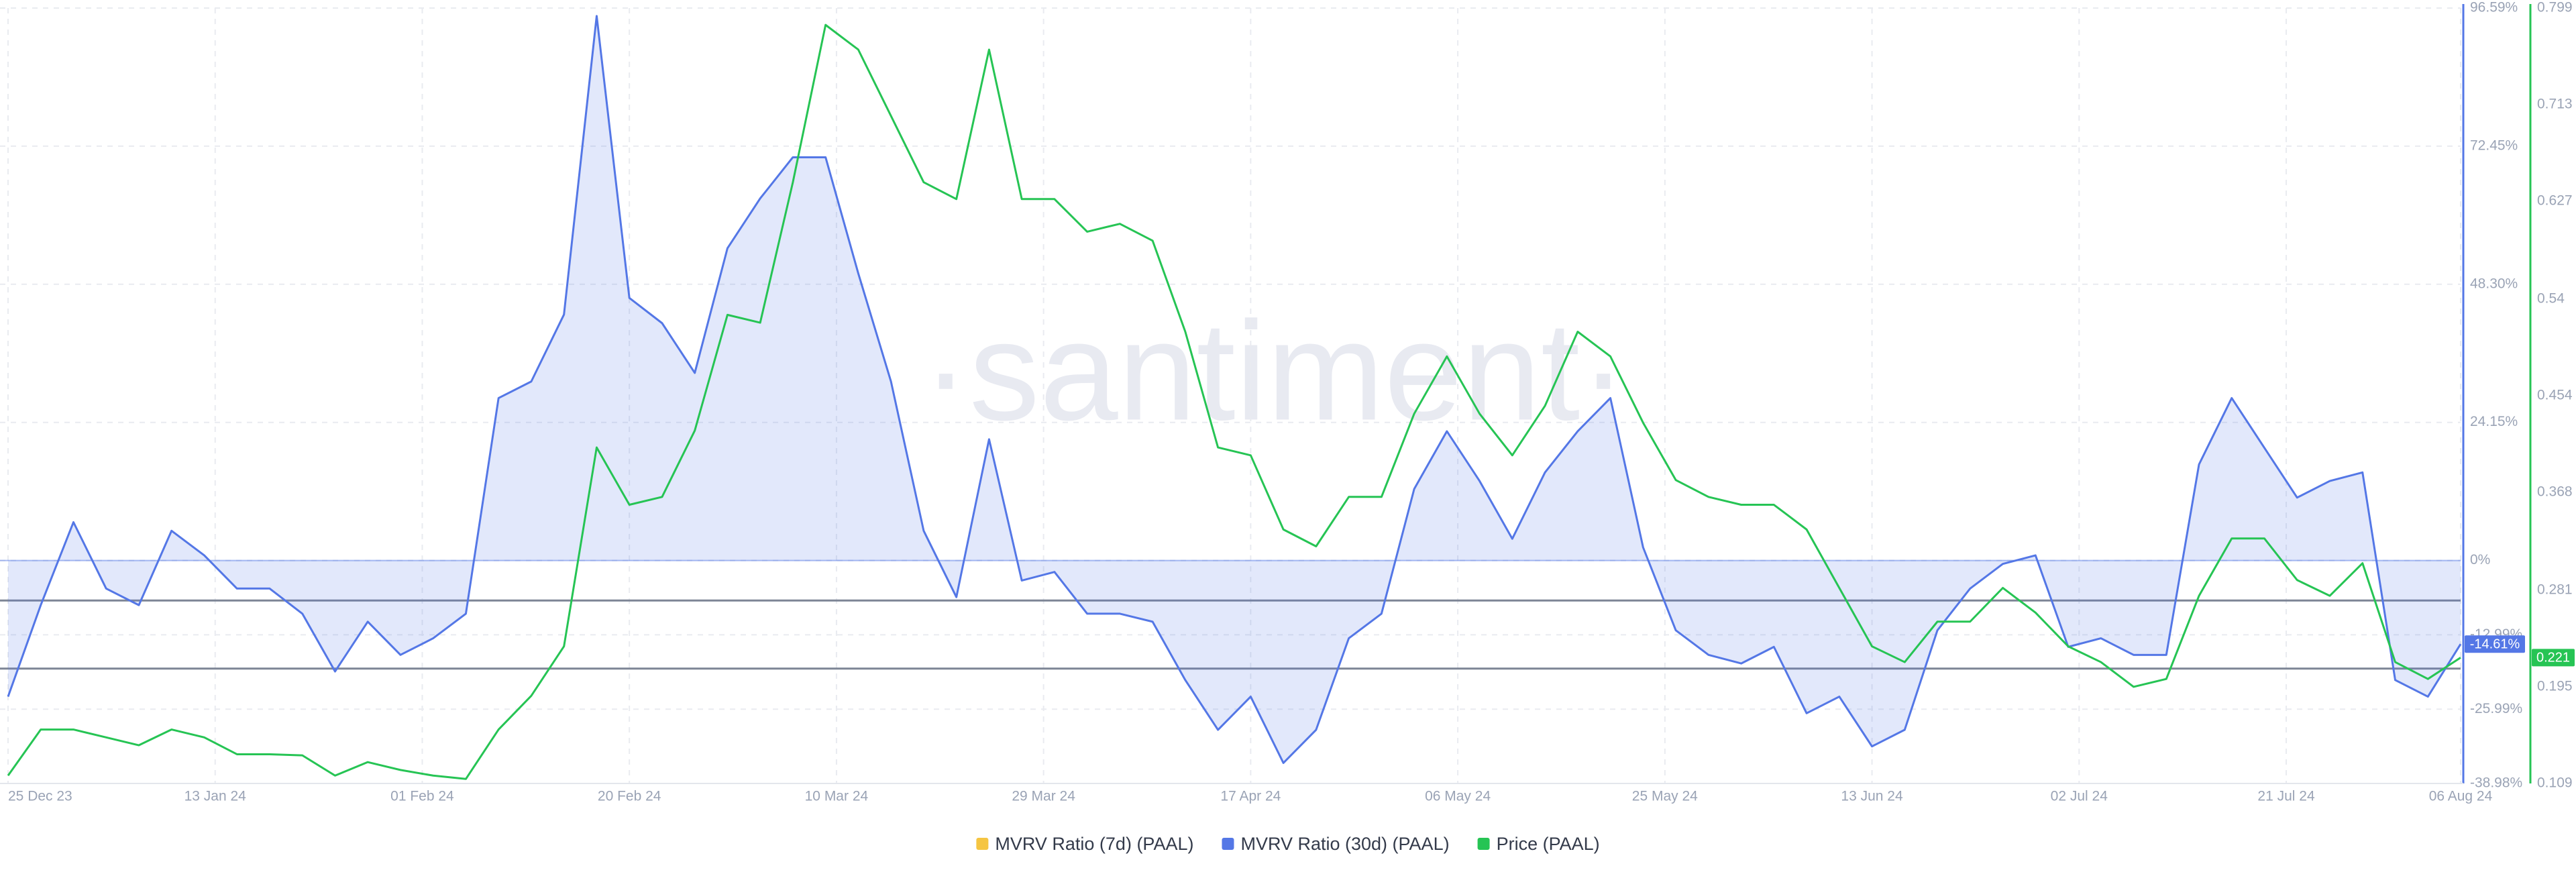 The width and height of the screenshot is (2576, 872). I want to click on x-tick-label: 17 Apr 24, so click(1250, 797).